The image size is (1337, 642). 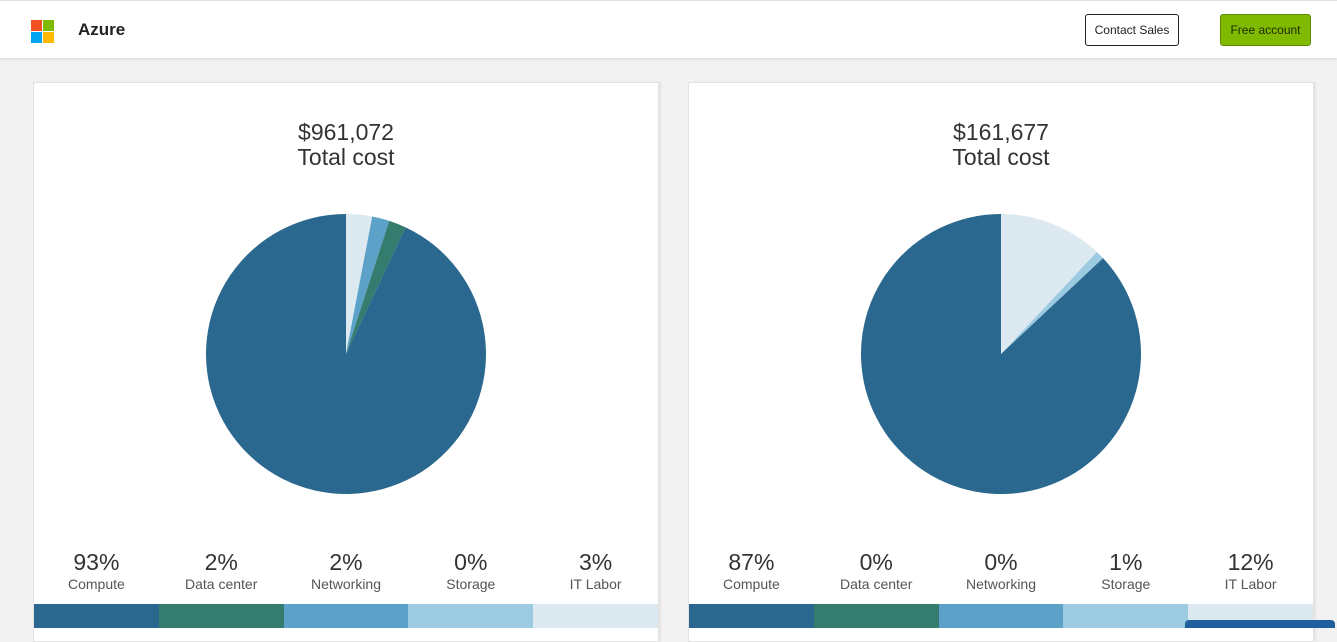 I want to click on stat-compute: 87% Compute, so click(x=751, y=574).